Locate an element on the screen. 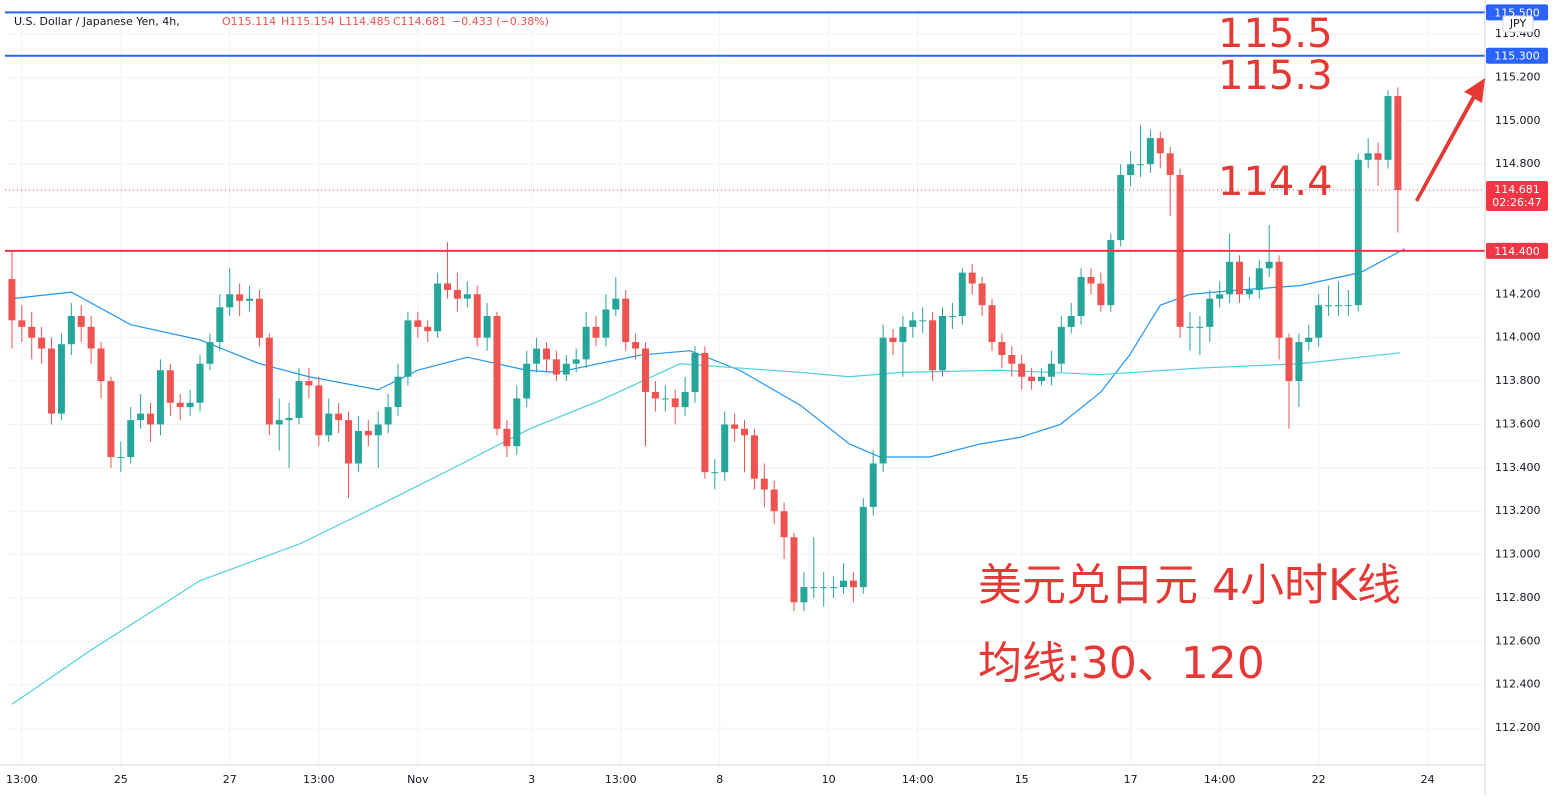 The width and height of the screenshot is (1552, 800). price-badge is located at coordinates (1517, 250).